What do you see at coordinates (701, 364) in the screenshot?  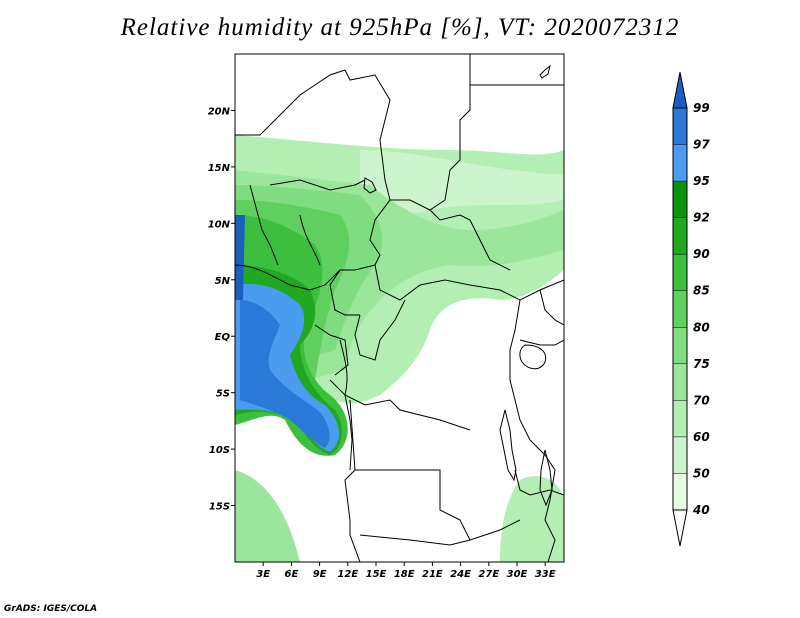 I see `colorbar-level-label: 75` at bounding box center [701, 364].